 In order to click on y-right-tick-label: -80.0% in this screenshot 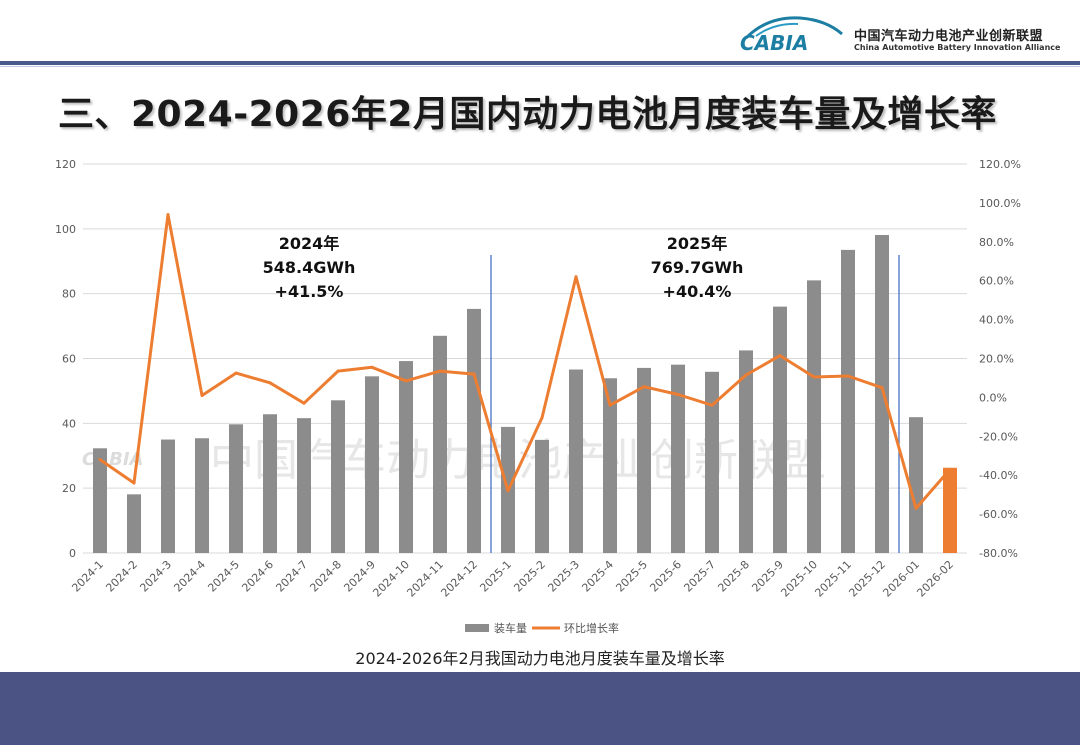, I will do `click(998, 553)`.